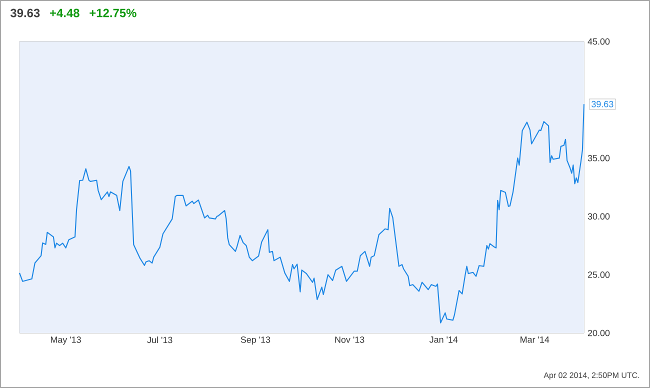 Image resolution: width=650 pixels, height=388 pixels. What do you see at coordinates (599, 275) in the screenshot?
I see `y-tick-label: 25.00` at bounding box center [599, 275].